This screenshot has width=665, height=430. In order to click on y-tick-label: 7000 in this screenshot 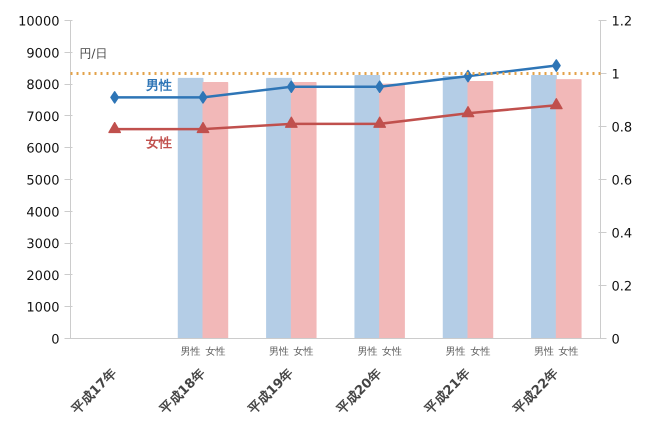, I will do `click(43, 117)`.